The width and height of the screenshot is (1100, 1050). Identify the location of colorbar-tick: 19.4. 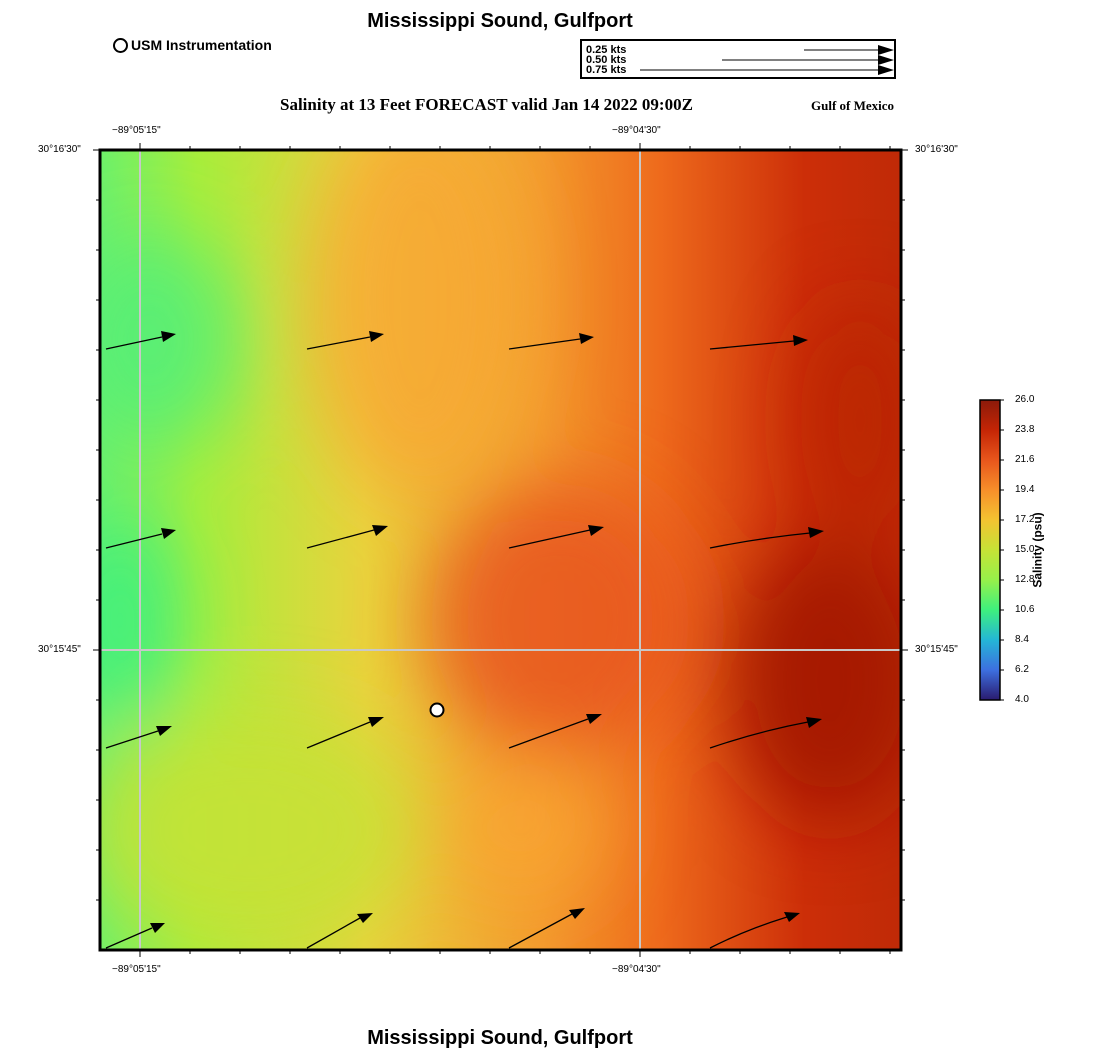
(1025, 489).